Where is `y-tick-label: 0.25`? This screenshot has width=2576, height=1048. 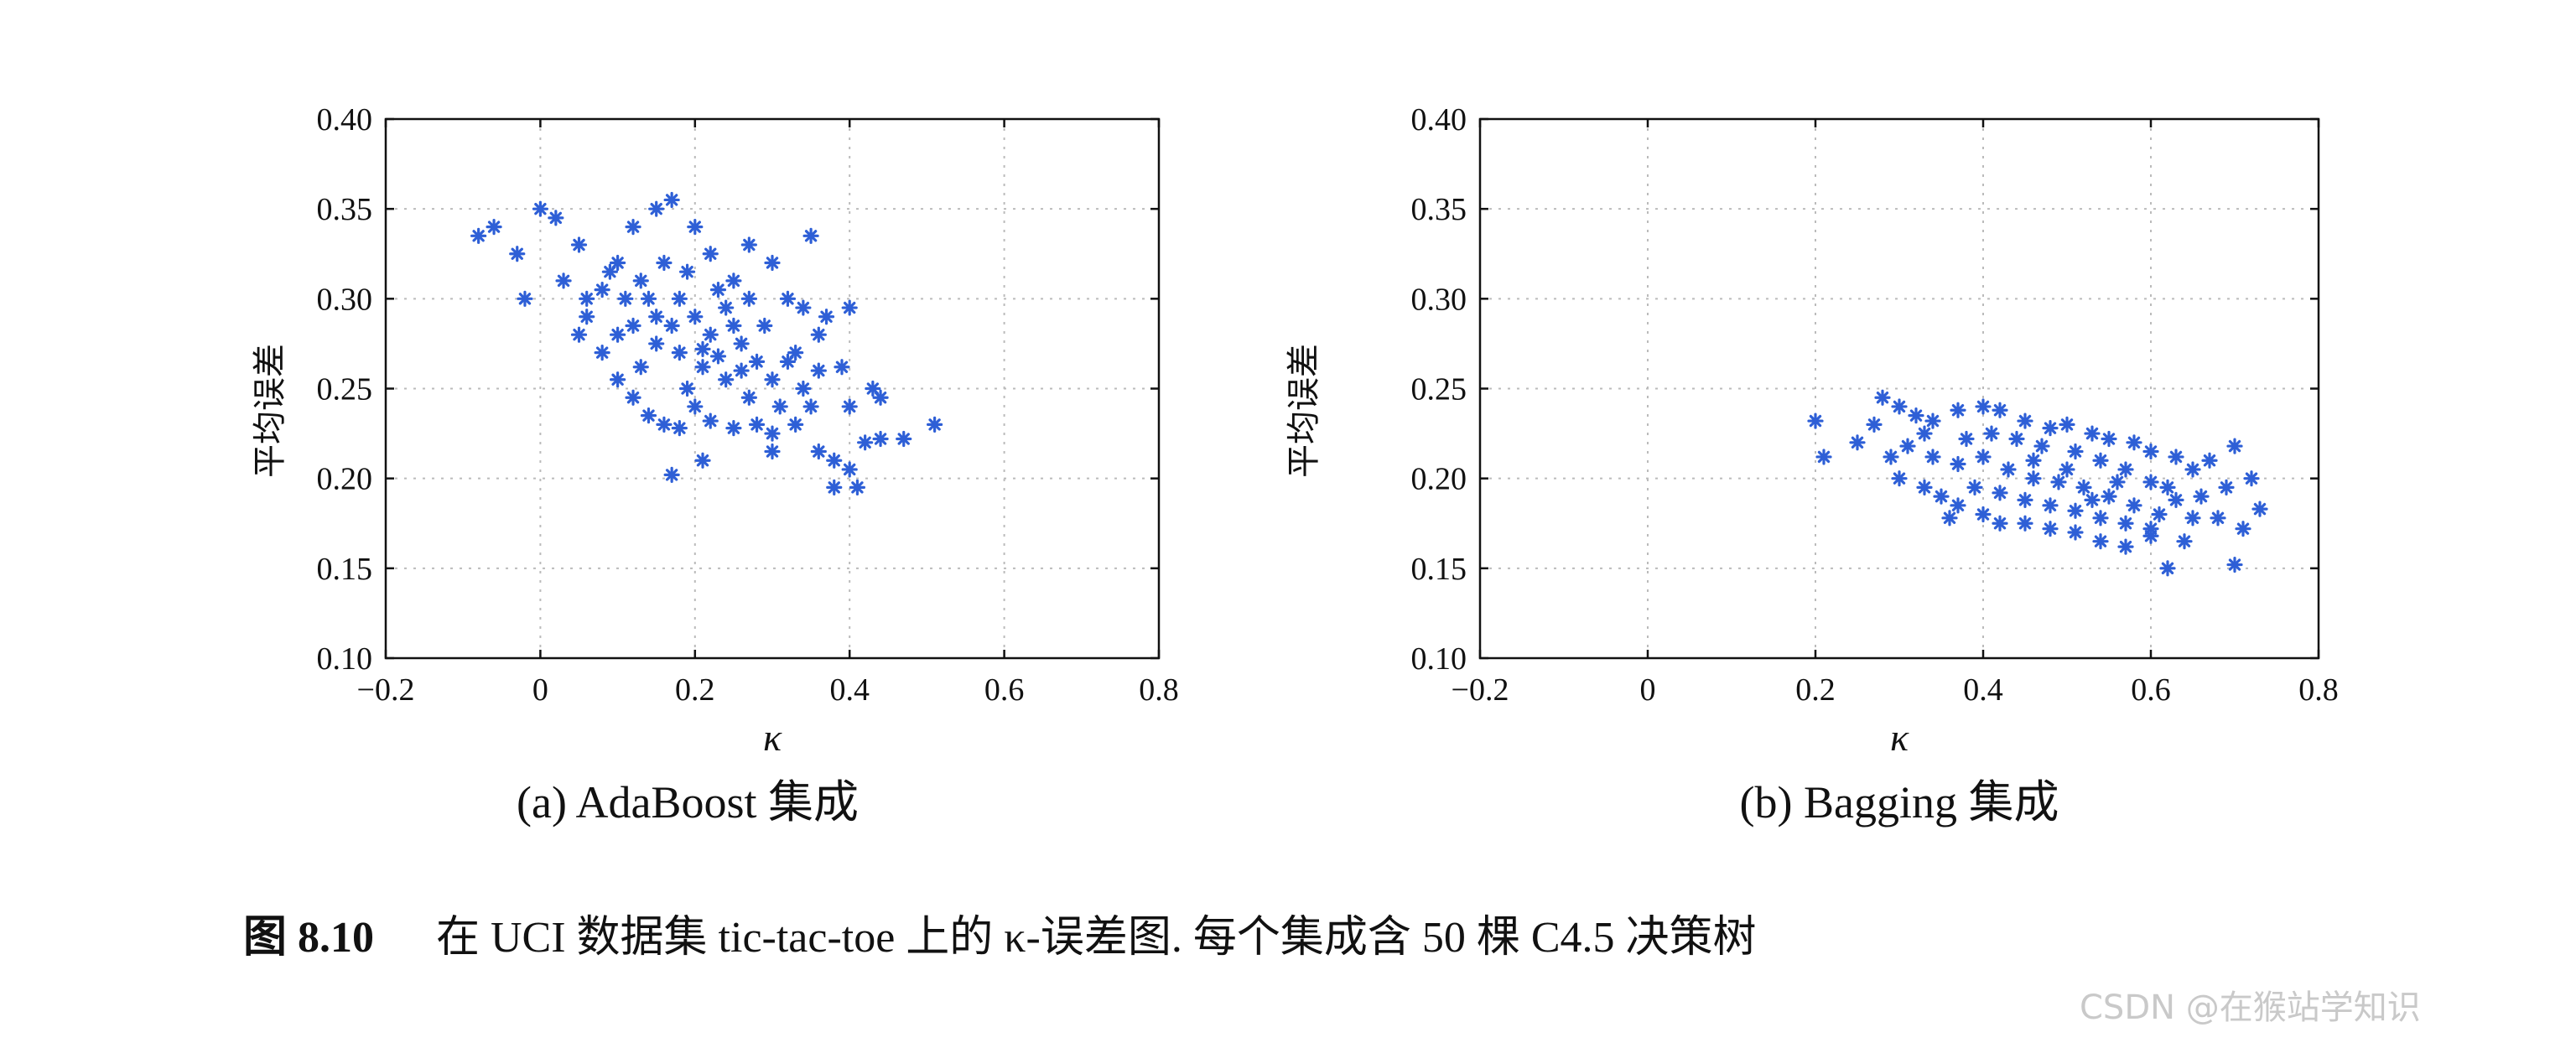 y-tick-label: 0.25 is located at coordinates (345, 390).